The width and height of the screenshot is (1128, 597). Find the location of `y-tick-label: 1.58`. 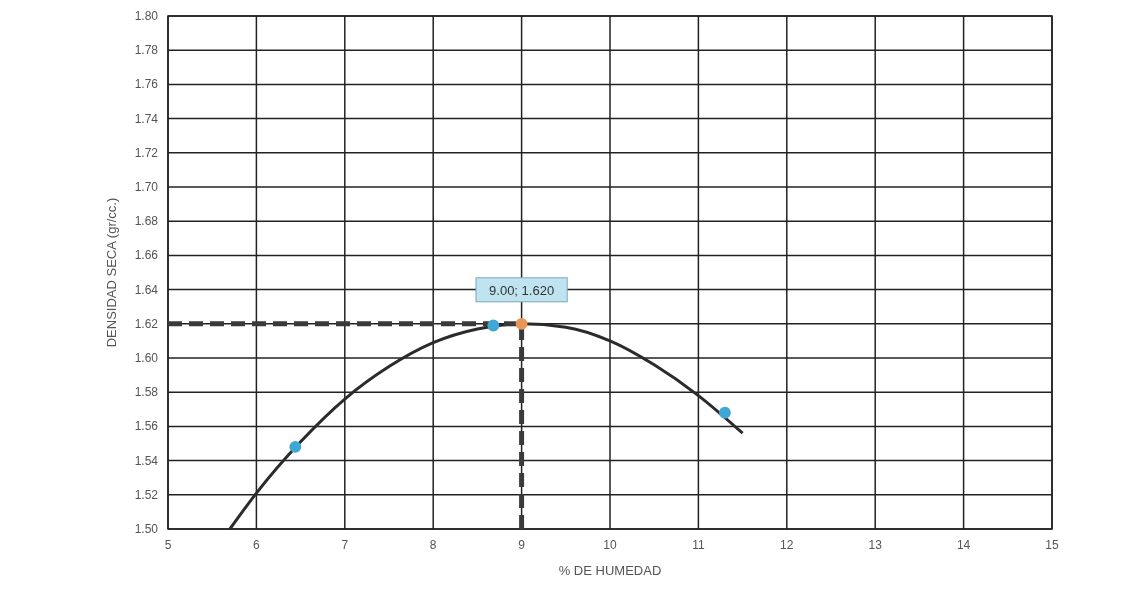

y-tick-label: 1.58 is located at coordinates (146, 392).